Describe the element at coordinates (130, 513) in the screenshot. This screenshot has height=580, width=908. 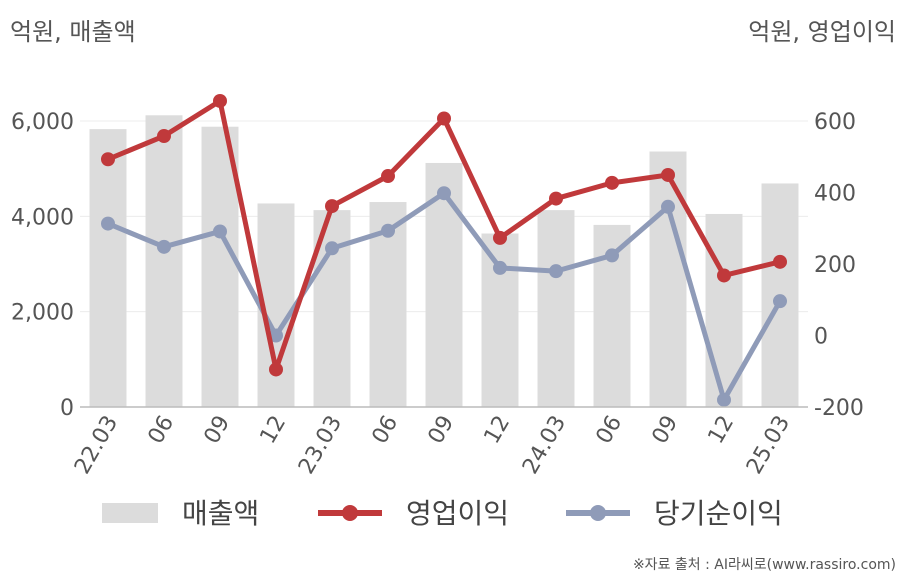
I see `legend-swatch` at that location.